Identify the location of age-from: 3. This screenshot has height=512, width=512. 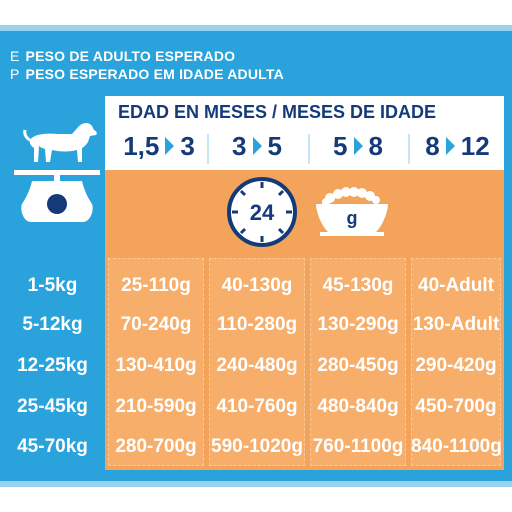
(239, 145).